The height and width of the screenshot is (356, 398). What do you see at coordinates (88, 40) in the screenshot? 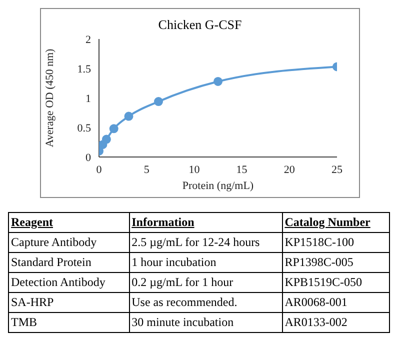
I see `y-tick-label: 2` at bounding box center [88, 40].